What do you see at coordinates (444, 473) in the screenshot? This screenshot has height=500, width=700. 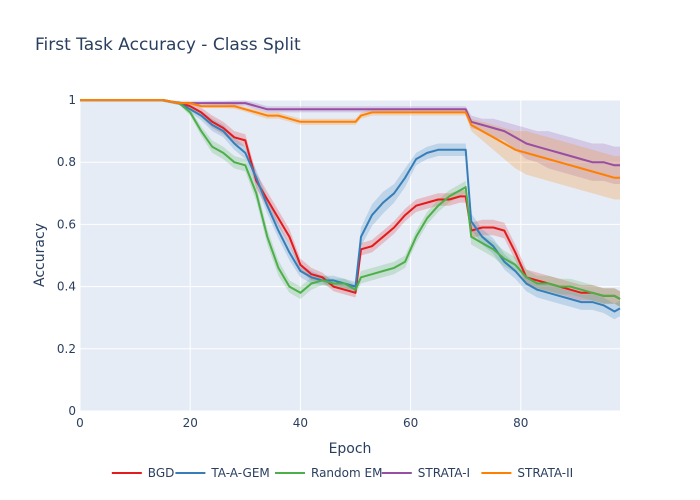 I see `legend-label: STRATA-I` at bounding box center [444, 473].